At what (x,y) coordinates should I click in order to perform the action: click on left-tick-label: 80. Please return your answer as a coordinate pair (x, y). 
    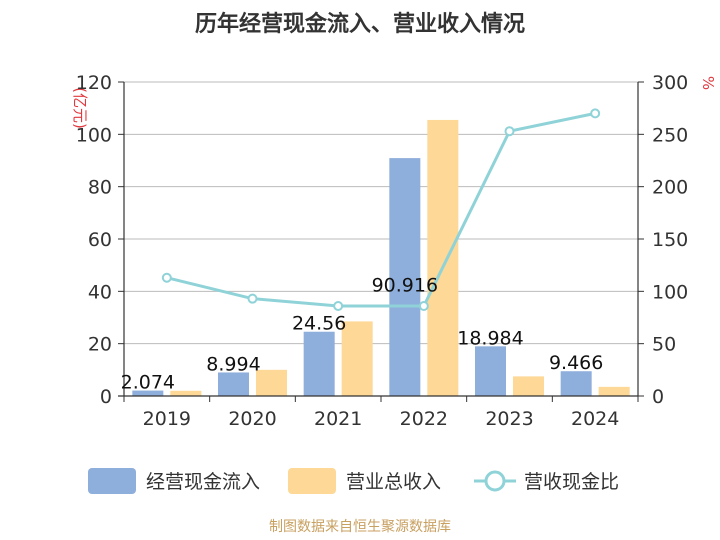
    Looking at the image, I should click on (100, 188).